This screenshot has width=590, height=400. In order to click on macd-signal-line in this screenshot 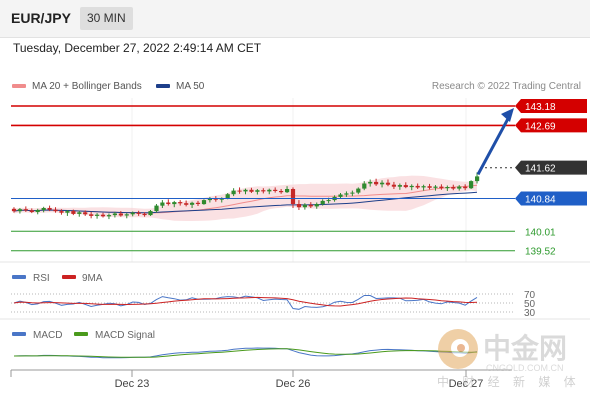, I will do `click(246, 353)`.